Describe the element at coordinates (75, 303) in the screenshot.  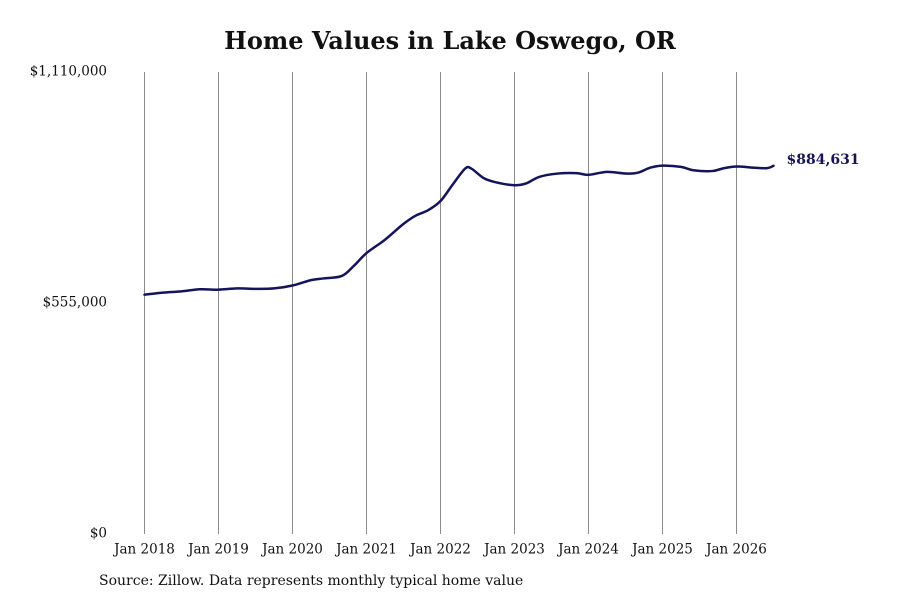
I see `y-tick-label: $555,000` at that location.